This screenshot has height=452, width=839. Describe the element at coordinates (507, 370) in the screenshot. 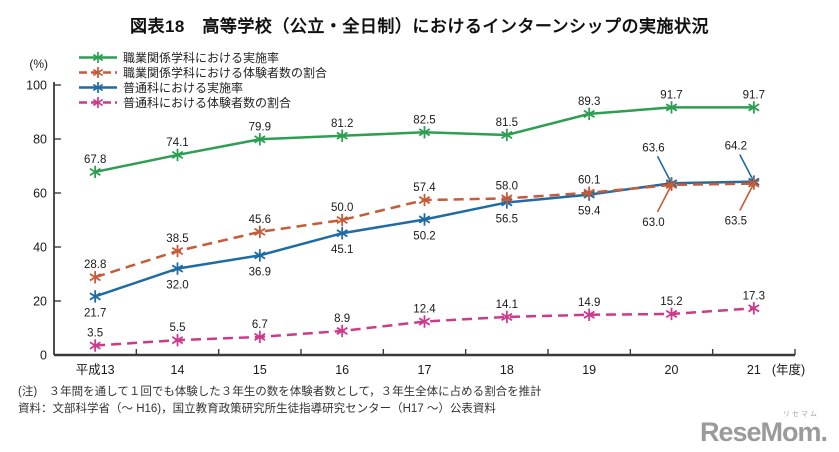

I see `x-category-label: 18` at that location.